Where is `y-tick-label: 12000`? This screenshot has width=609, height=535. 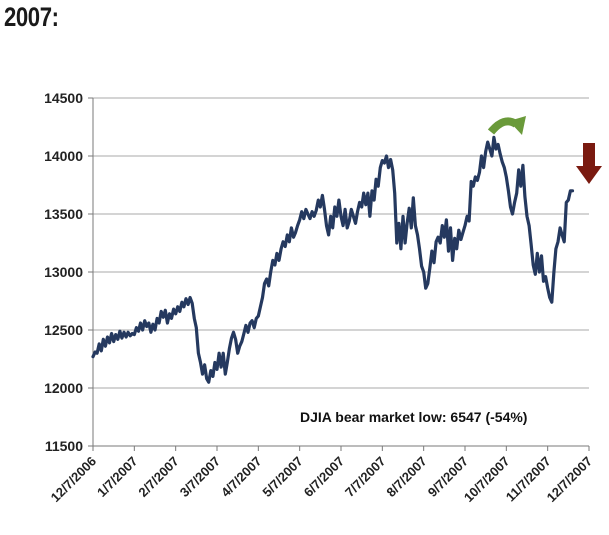 y-tick-label: 12000 is located at coordinates (63, 388).